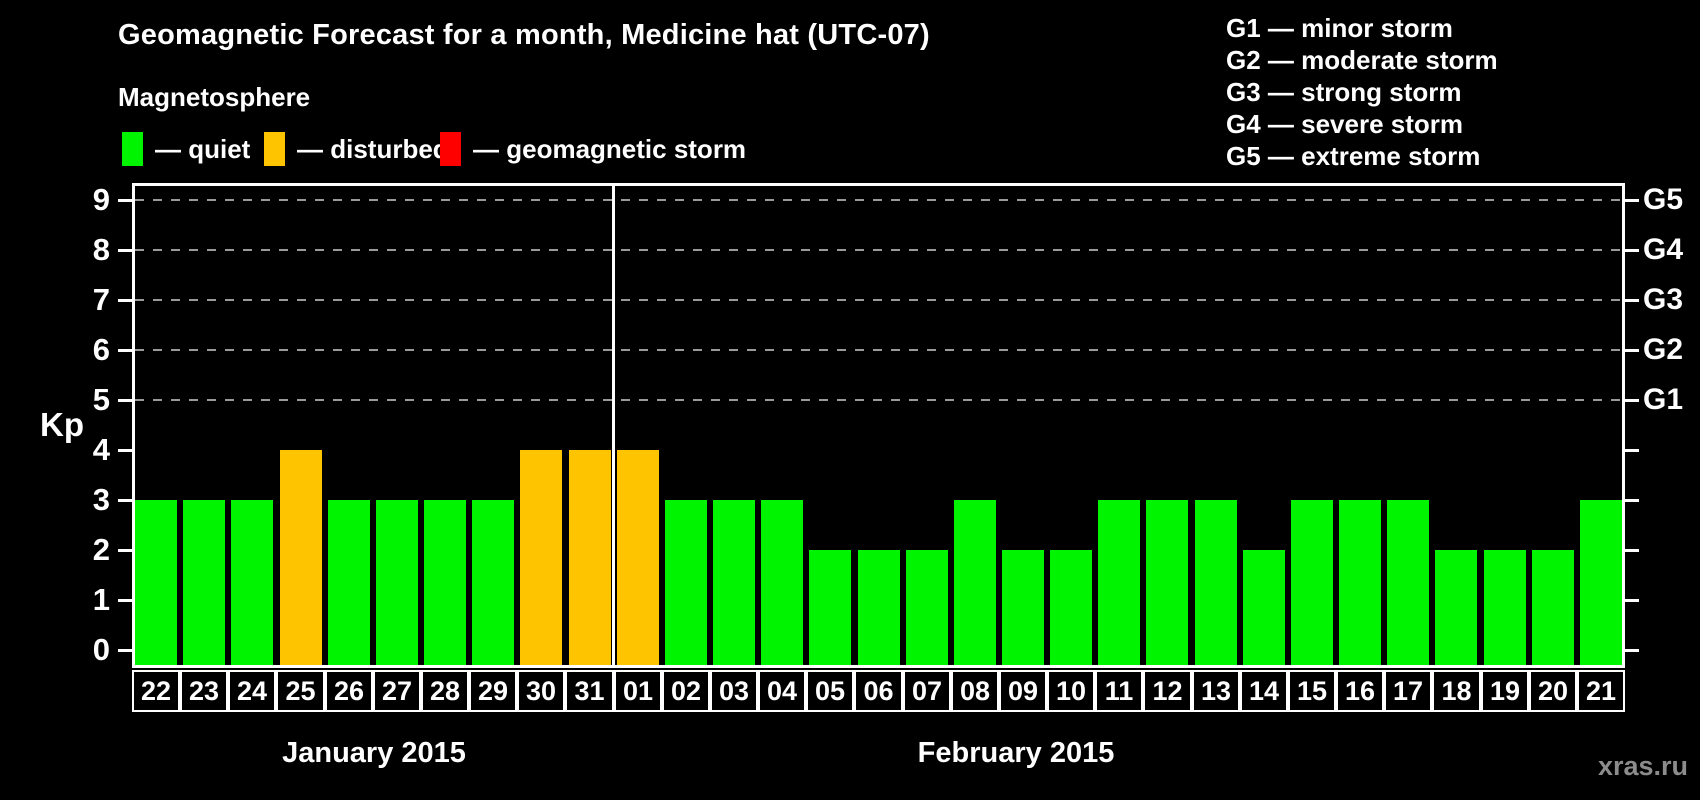 This screenshot has height=800, width=1700. I want to click on y-tick-label-8: 8, so click(101, 249).